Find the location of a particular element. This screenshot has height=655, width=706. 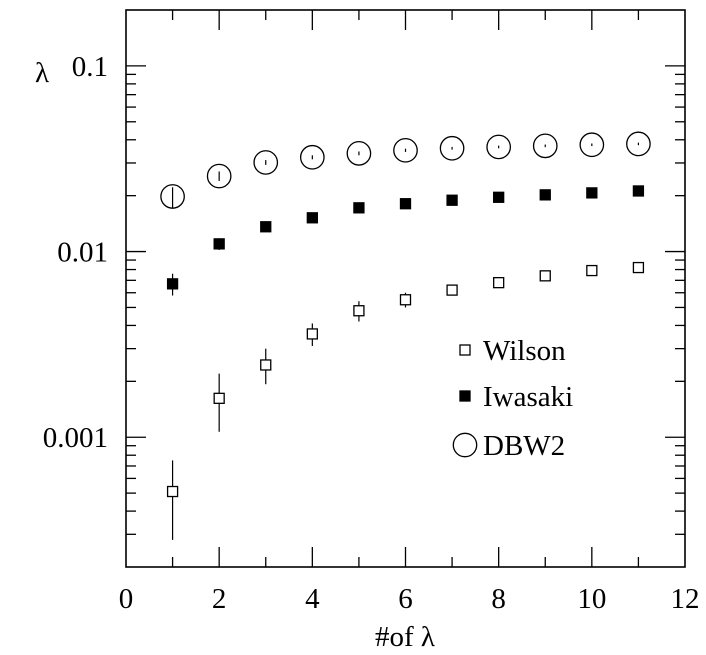

legend: Wilson Iwasaki DBW2 is located at coordinates (512, 398).